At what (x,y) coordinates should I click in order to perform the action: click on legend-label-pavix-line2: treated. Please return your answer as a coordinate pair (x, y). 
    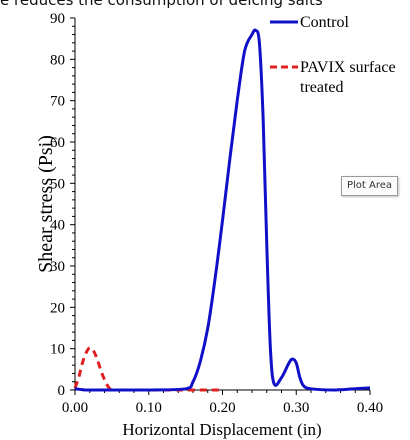
    Looking at the image, I should click on (322, 87).